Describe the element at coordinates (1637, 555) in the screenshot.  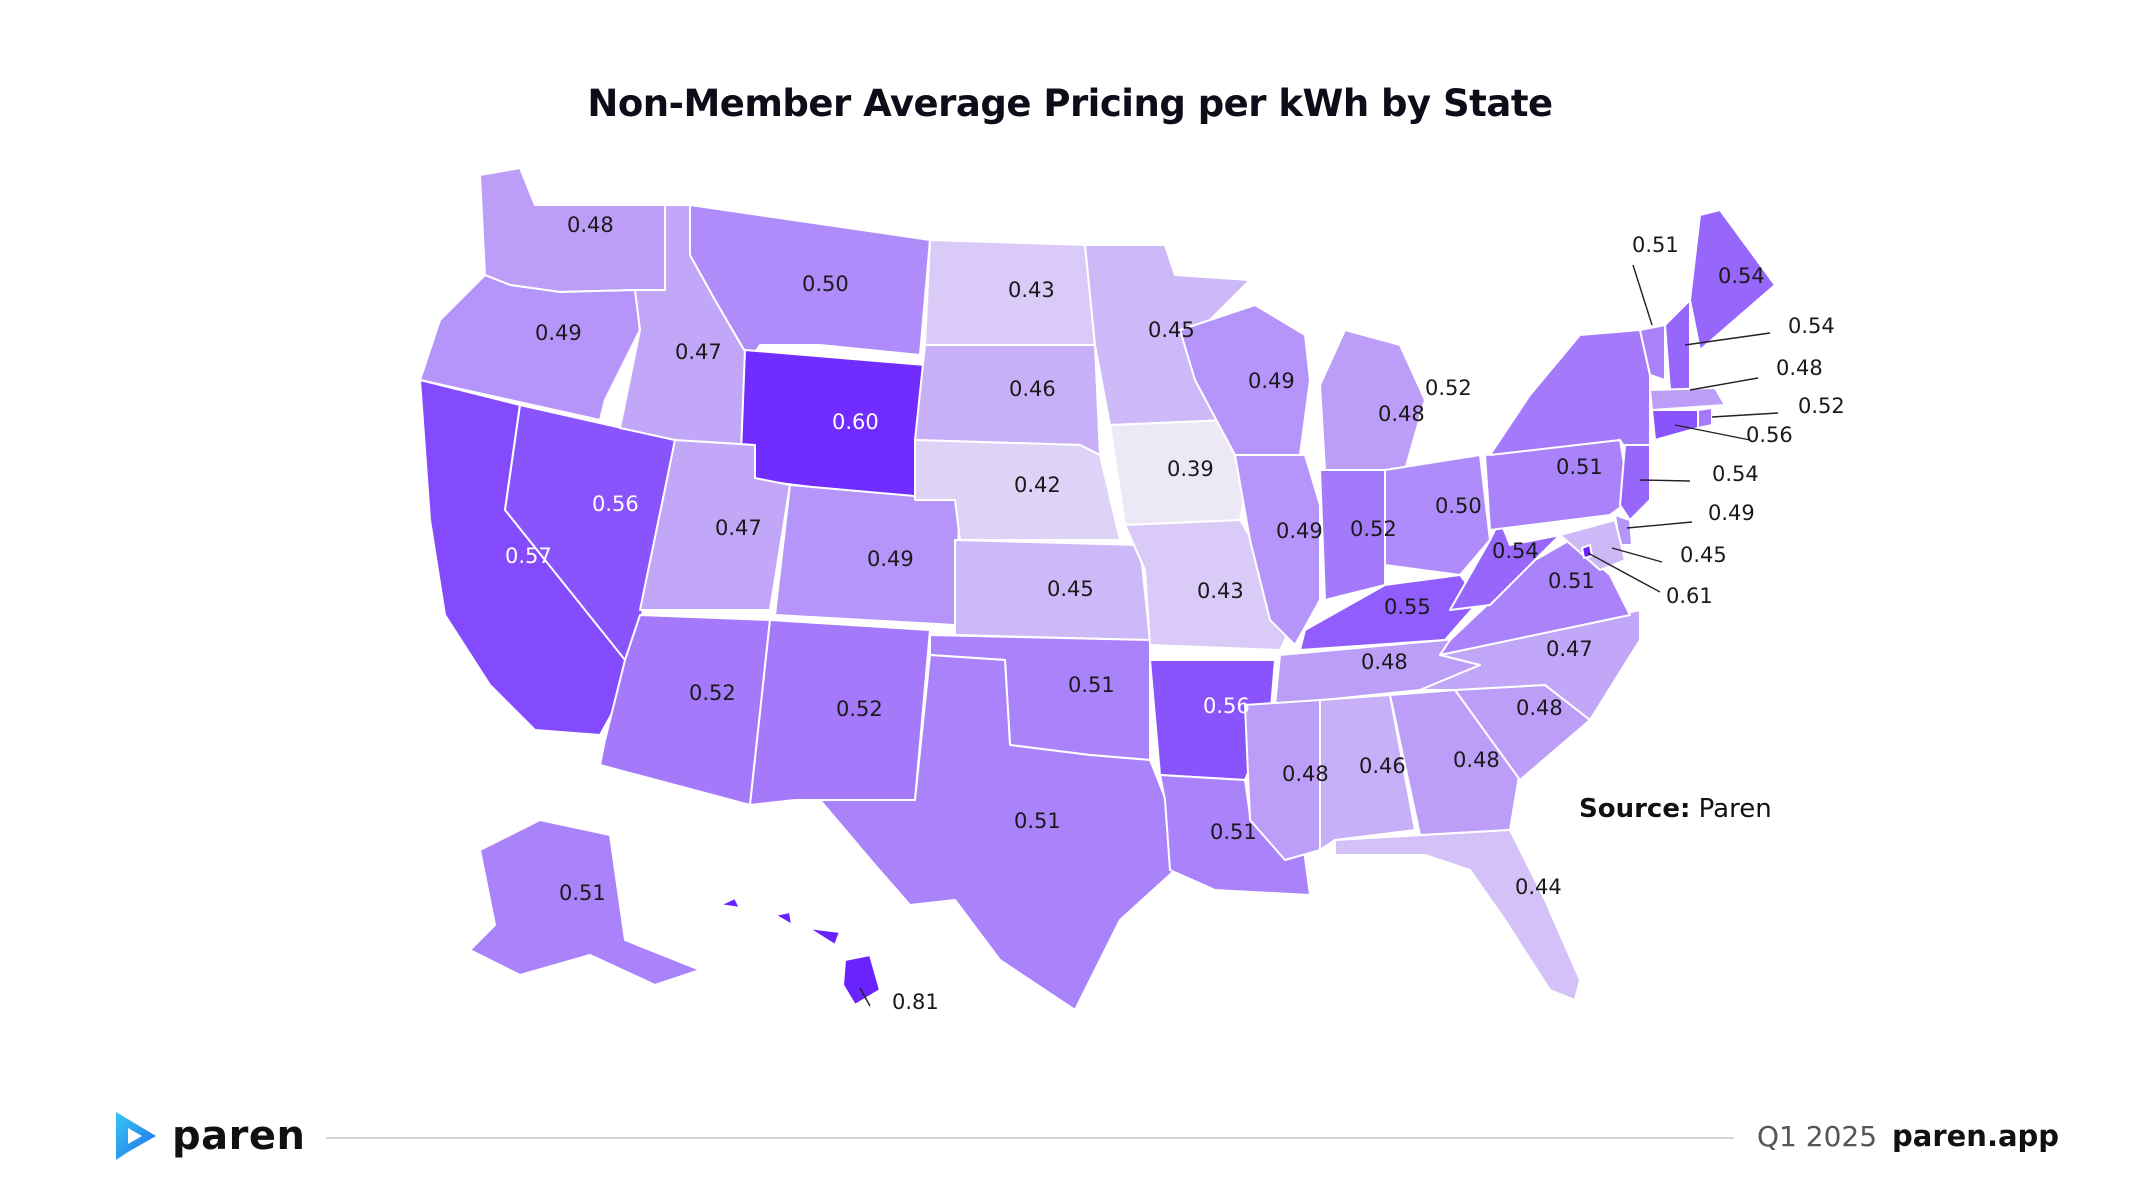
I see `callout-line-maryland` at that location.